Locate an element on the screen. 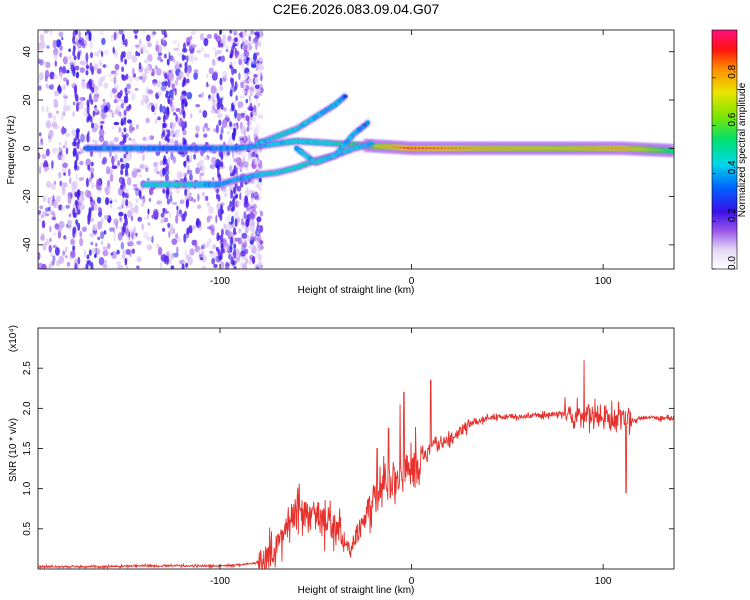 The height and width of the screenshot is (600, 750). colorbar-tick-label: 0.8 is located at coordinates (732, 71).